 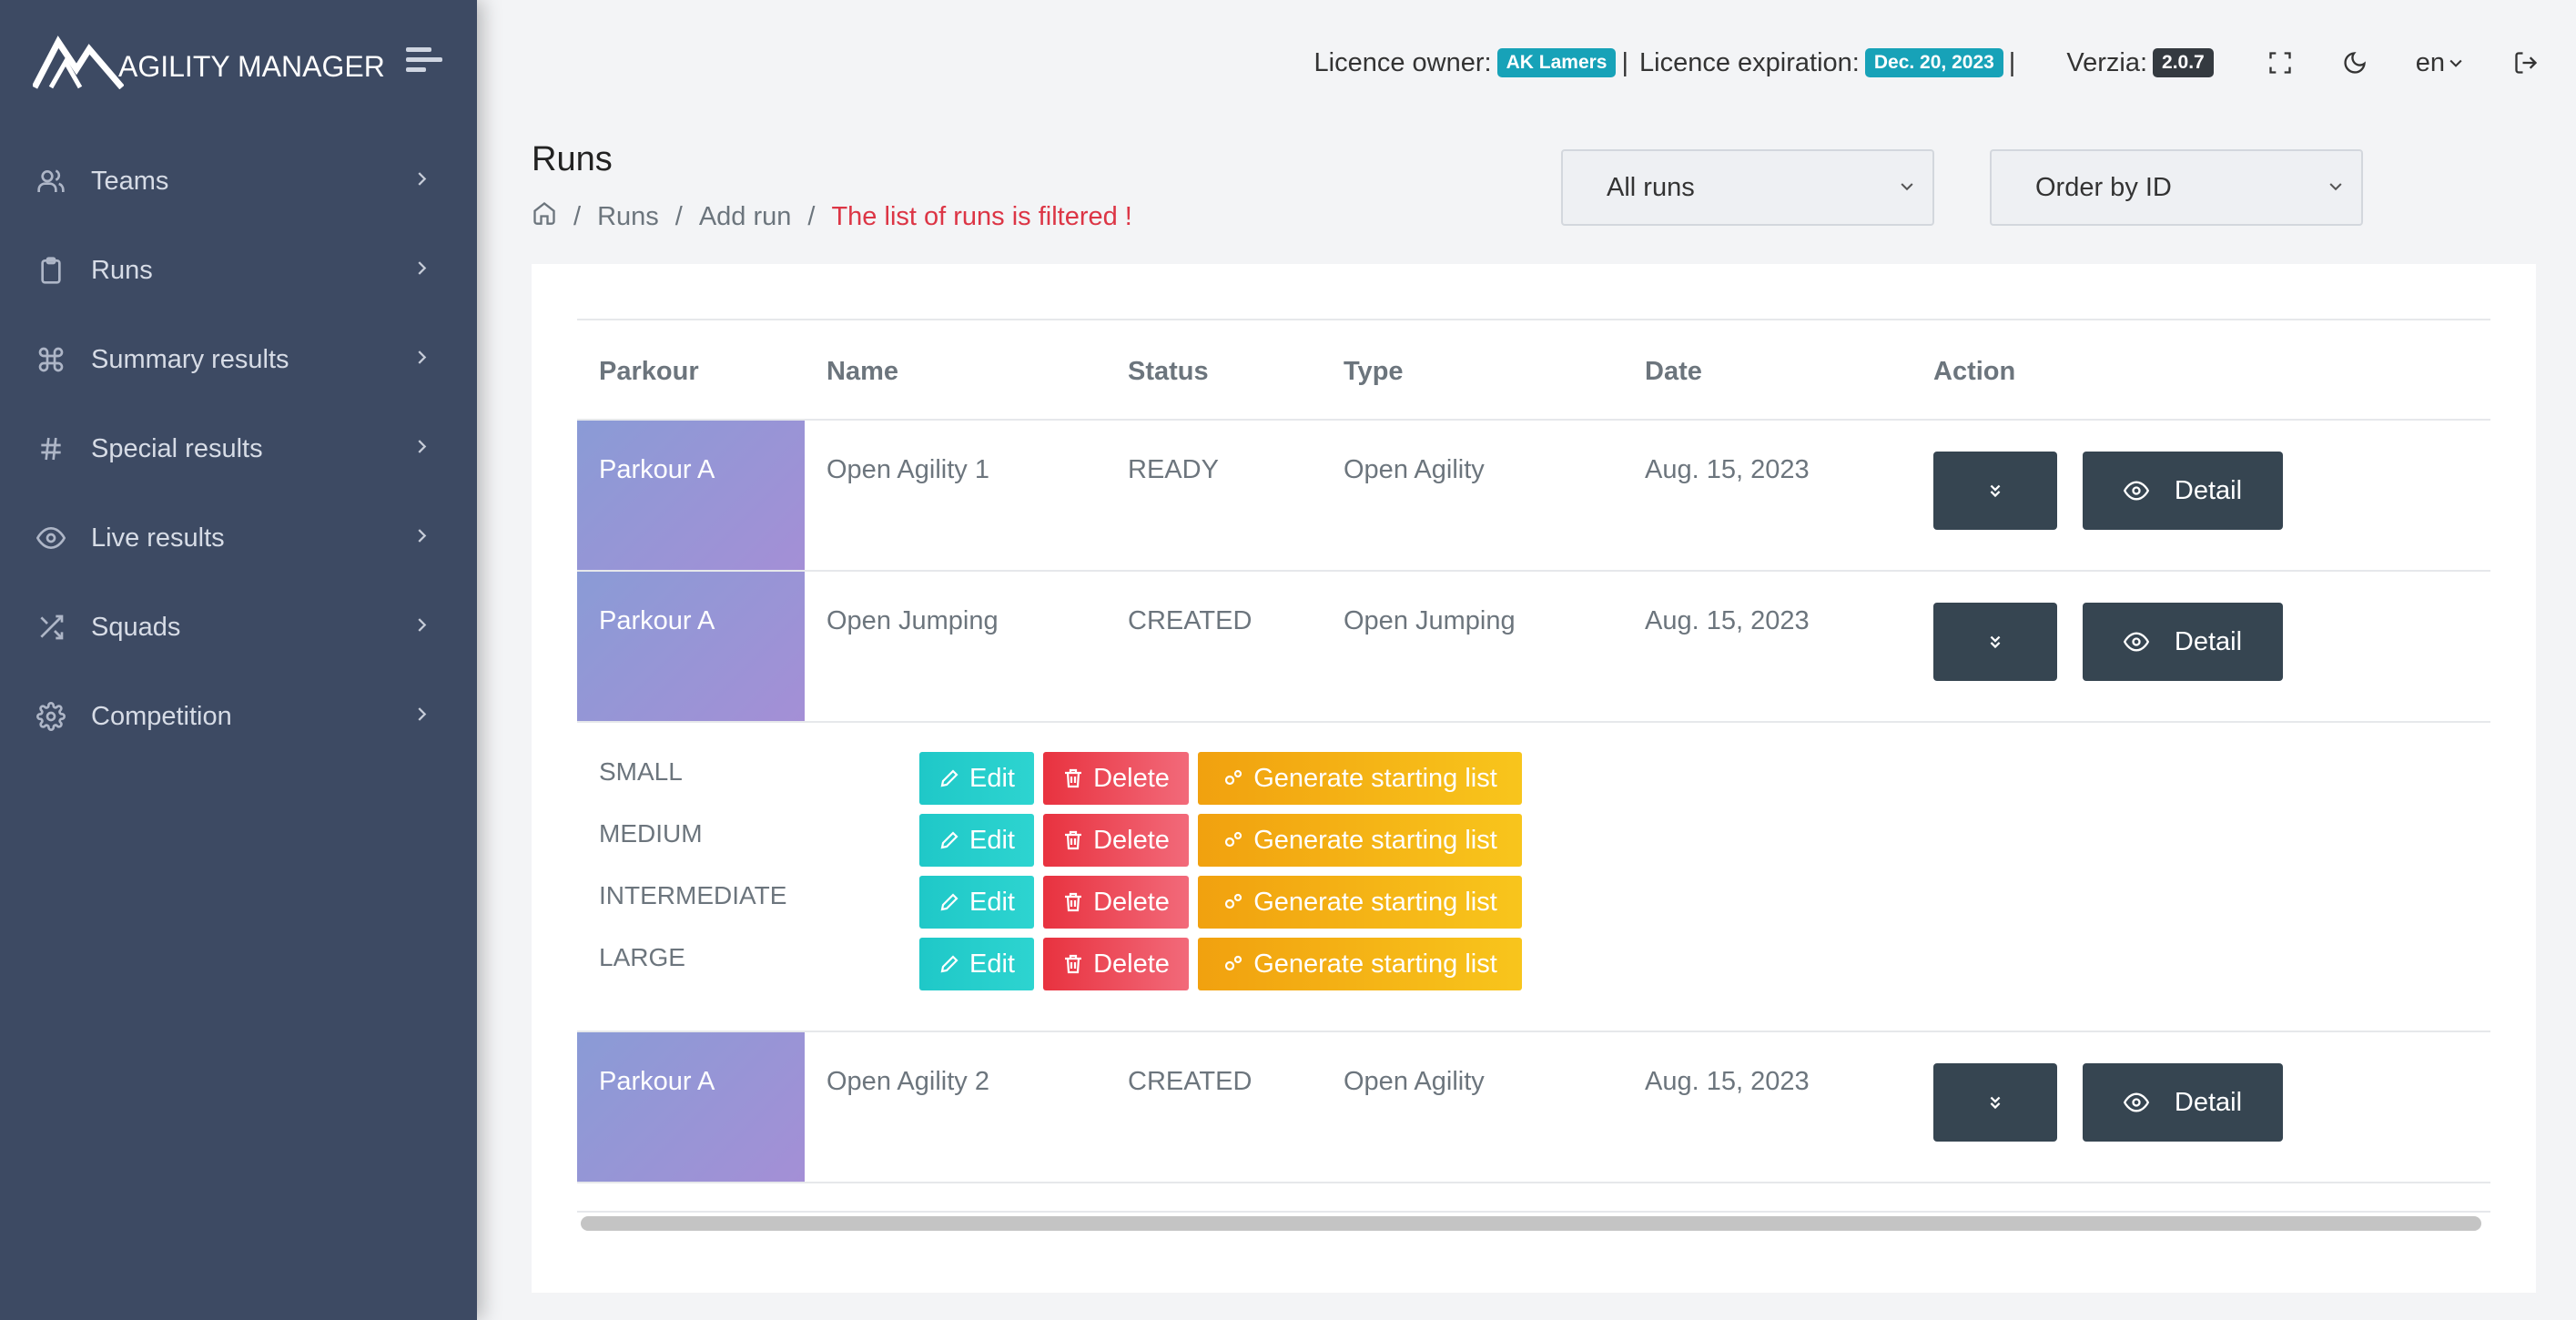 What do you see at coordinates (544, 216) in the screenshot?
I see `home-icon` at bounding box center [544, 216].